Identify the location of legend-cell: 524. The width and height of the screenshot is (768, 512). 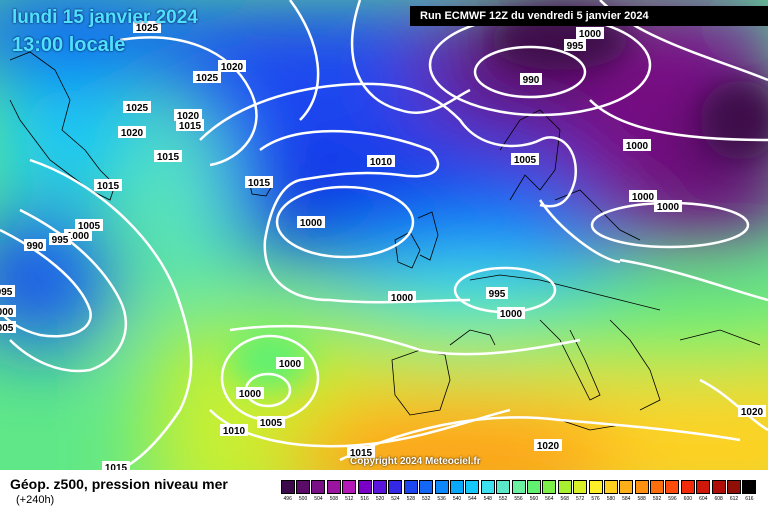
(395, 491).